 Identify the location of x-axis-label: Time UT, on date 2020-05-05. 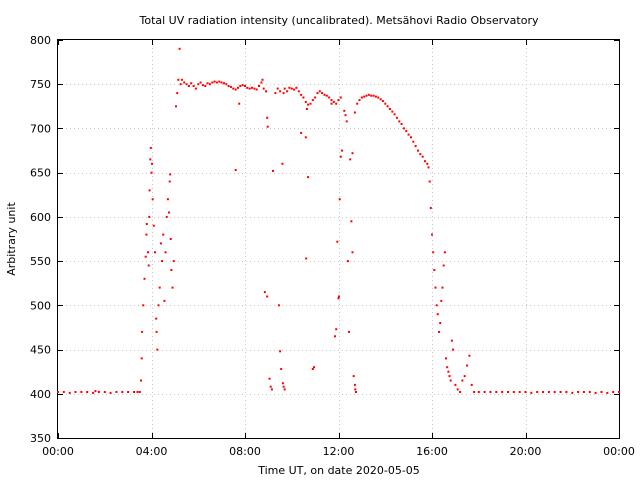
(338, 470).